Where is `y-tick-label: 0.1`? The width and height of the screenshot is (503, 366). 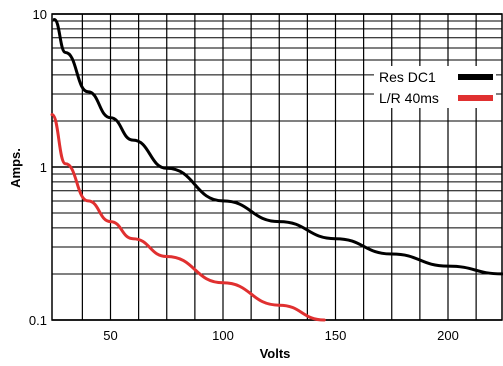
y-tick-label: 0.1 is located at coordinates (38, 320).